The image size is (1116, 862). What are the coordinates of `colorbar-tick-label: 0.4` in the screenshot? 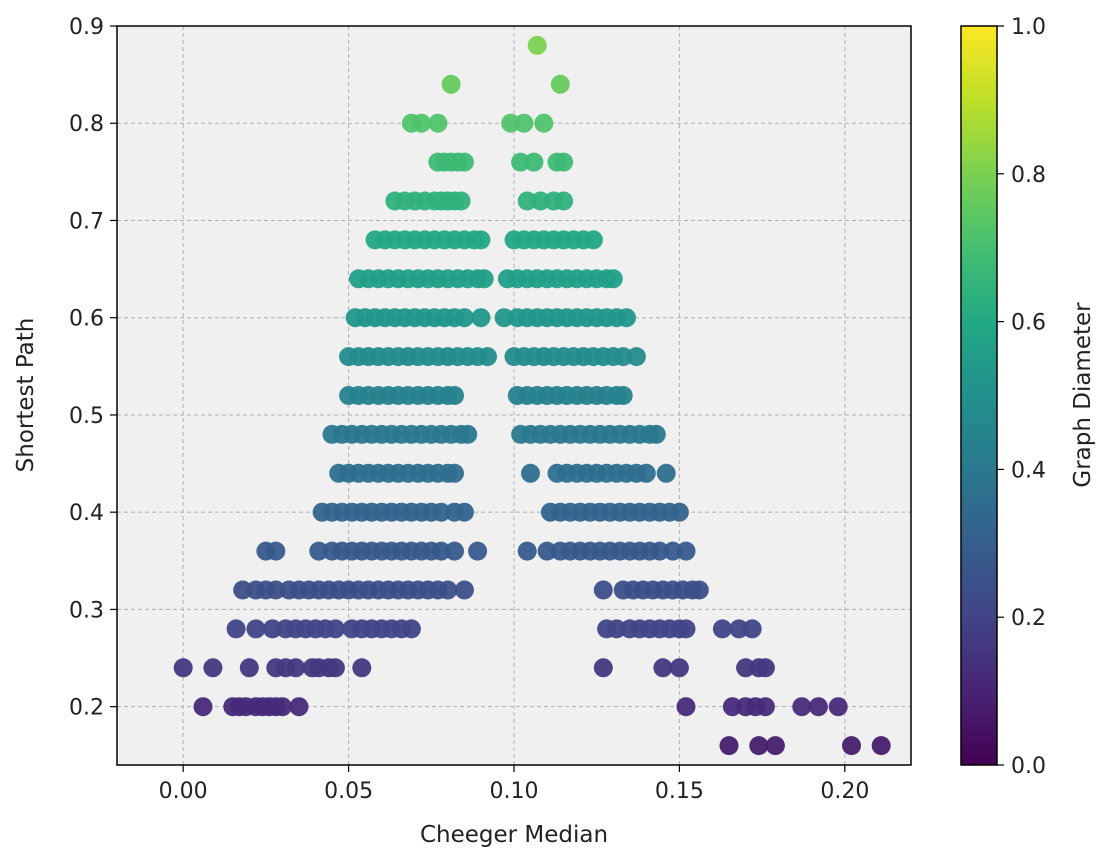 It's located at (1028, 470).